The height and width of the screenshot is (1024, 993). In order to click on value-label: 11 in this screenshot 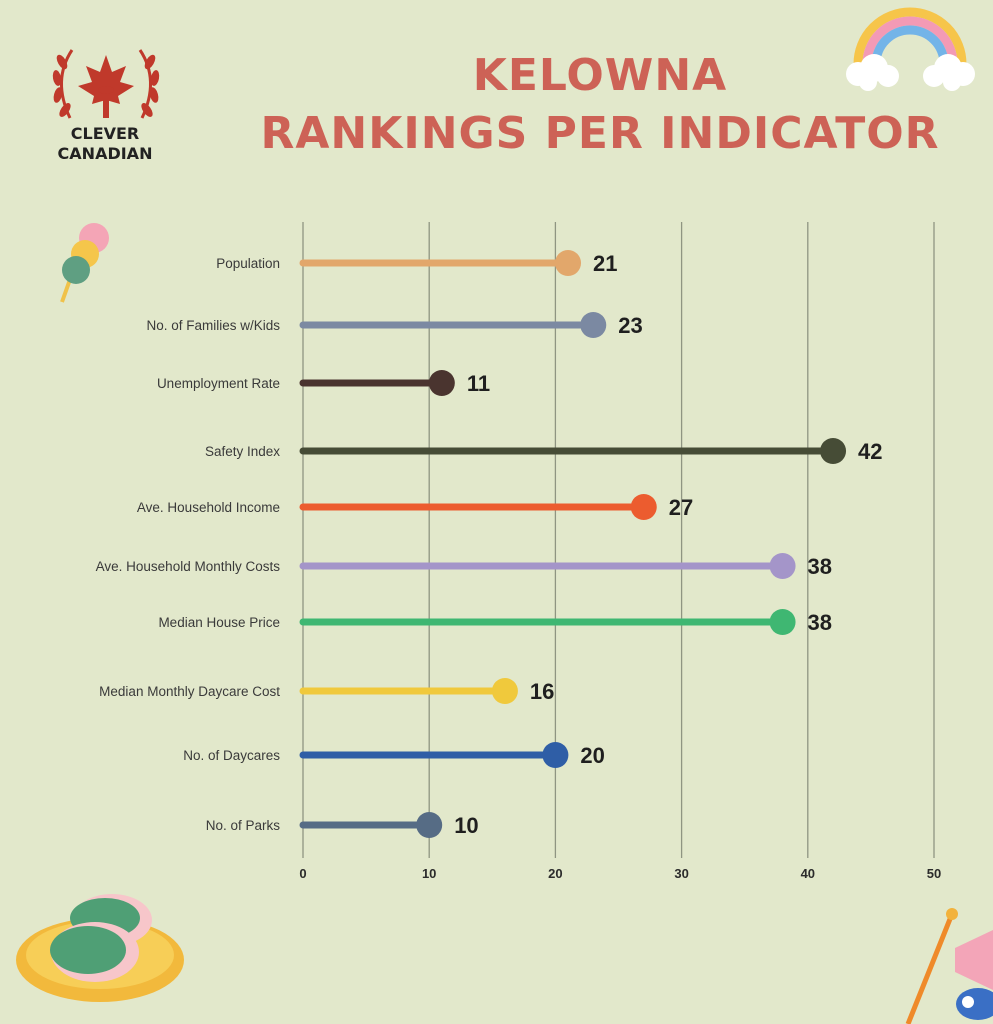, I will do `click(478, 383)`.